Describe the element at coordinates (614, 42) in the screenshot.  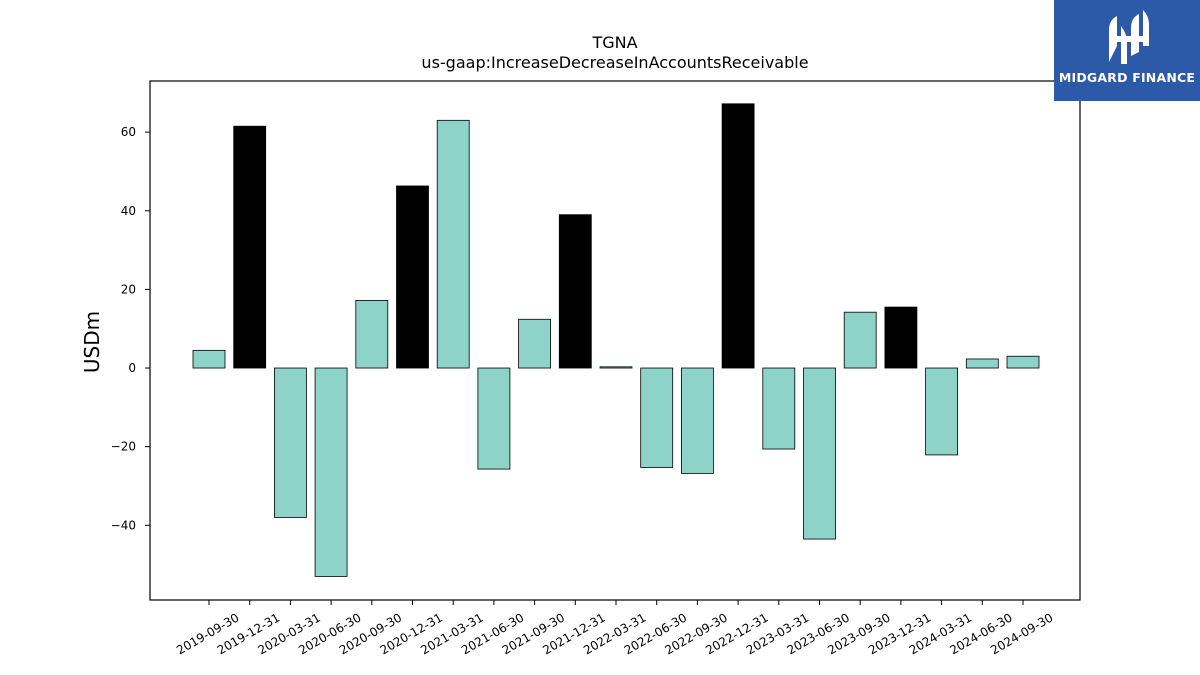
I see `chart-title: TGNA` at that location.